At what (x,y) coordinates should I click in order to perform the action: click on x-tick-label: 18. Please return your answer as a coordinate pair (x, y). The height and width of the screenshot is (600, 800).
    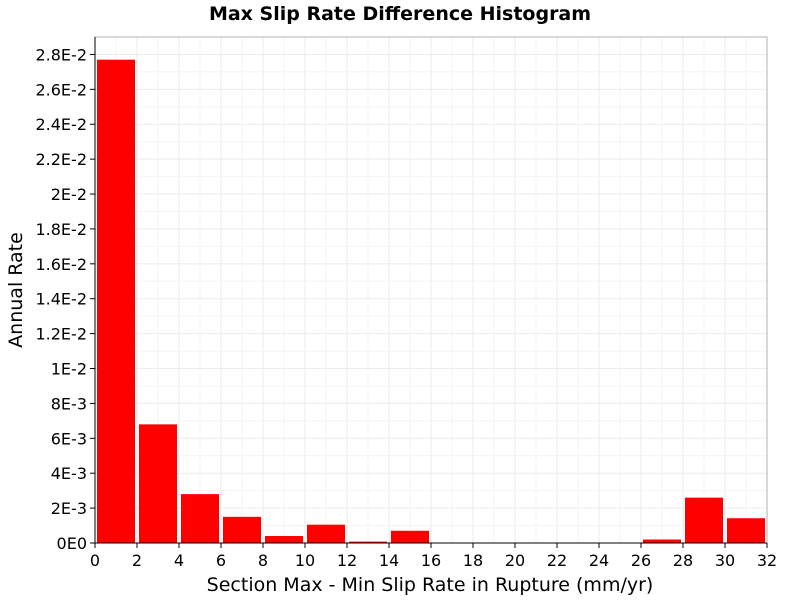
    Looking at the image, I should click on (473, 560).